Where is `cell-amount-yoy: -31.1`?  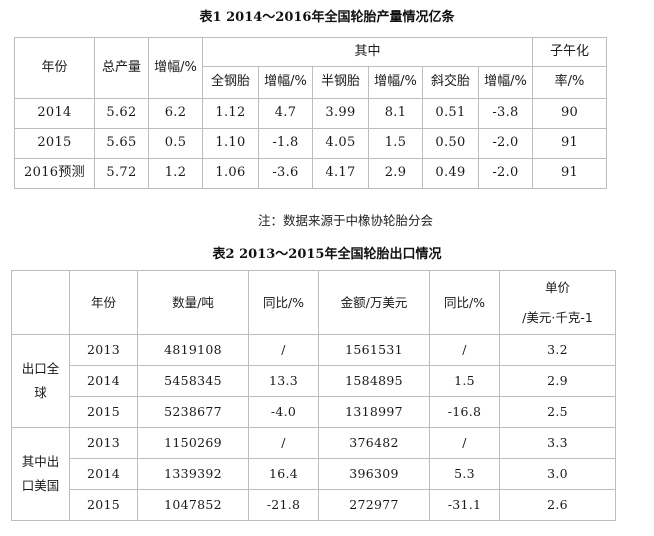 cell-amount-yoy: -31.1 is located at coordinates (464, 505).